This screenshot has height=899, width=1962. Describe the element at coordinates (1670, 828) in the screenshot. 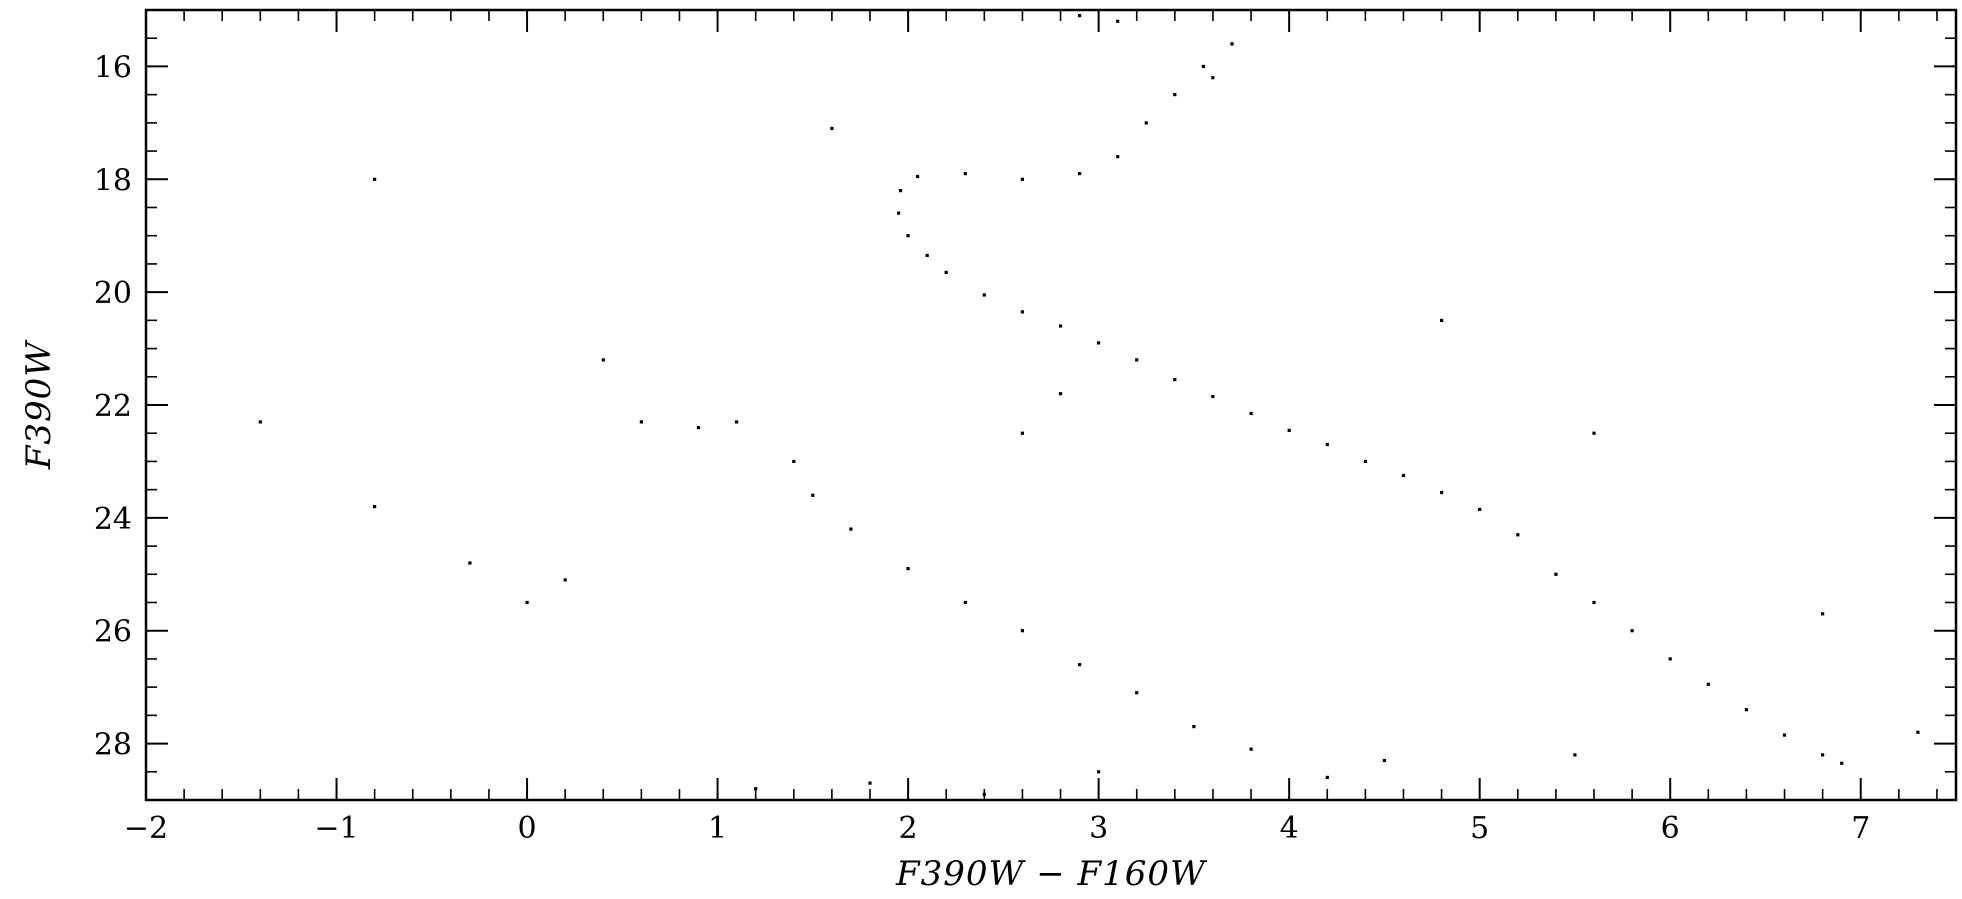

I see `x-tick-label: 6` at that location.